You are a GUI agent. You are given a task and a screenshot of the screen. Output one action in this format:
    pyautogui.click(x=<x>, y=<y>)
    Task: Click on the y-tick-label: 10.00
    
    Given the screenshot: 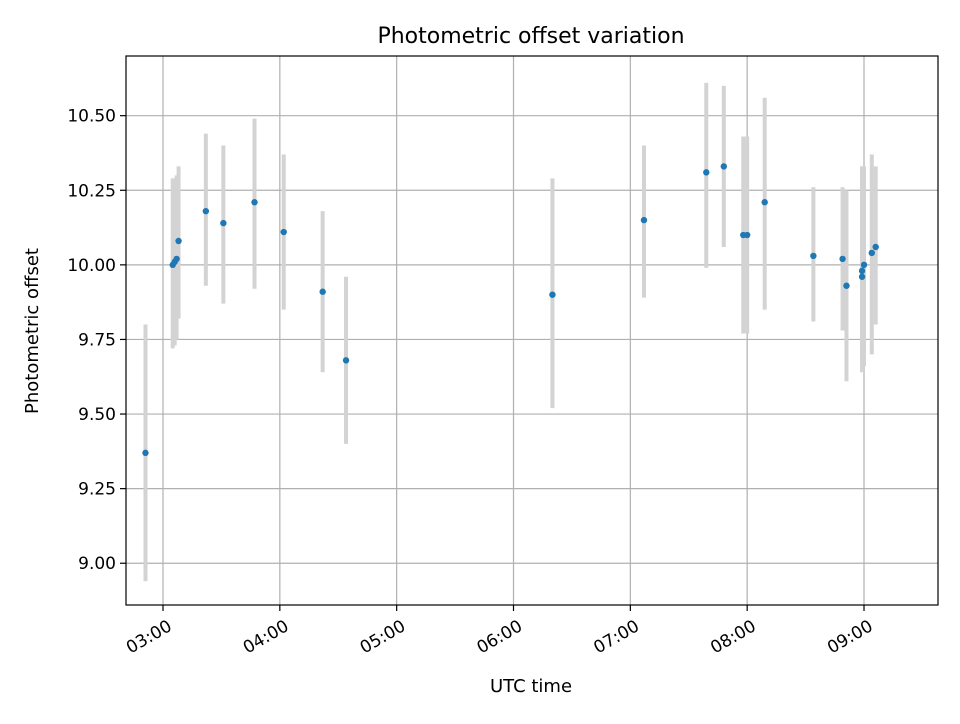 What is the action you would take?
    pyautogui.click(x=91, y=266)
    